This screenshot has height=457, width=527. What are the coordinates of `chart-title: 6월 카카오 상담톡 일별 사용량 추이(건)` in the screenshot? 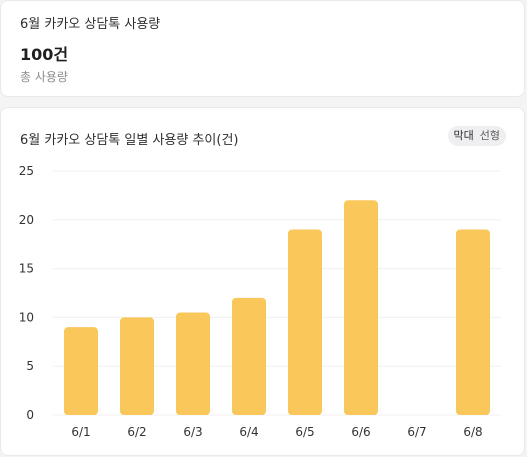 It's located at (129, 140).